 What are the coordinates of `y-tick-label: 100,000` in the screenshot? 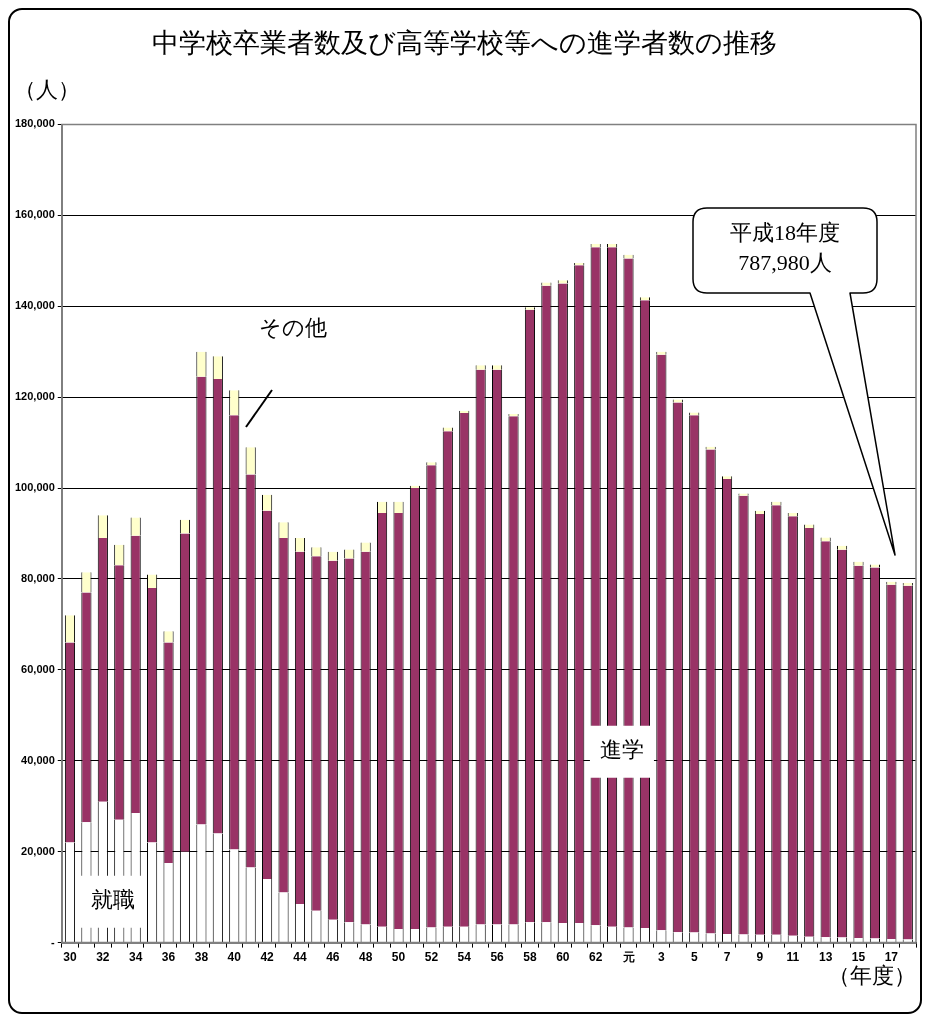 It's located at (35, 487).